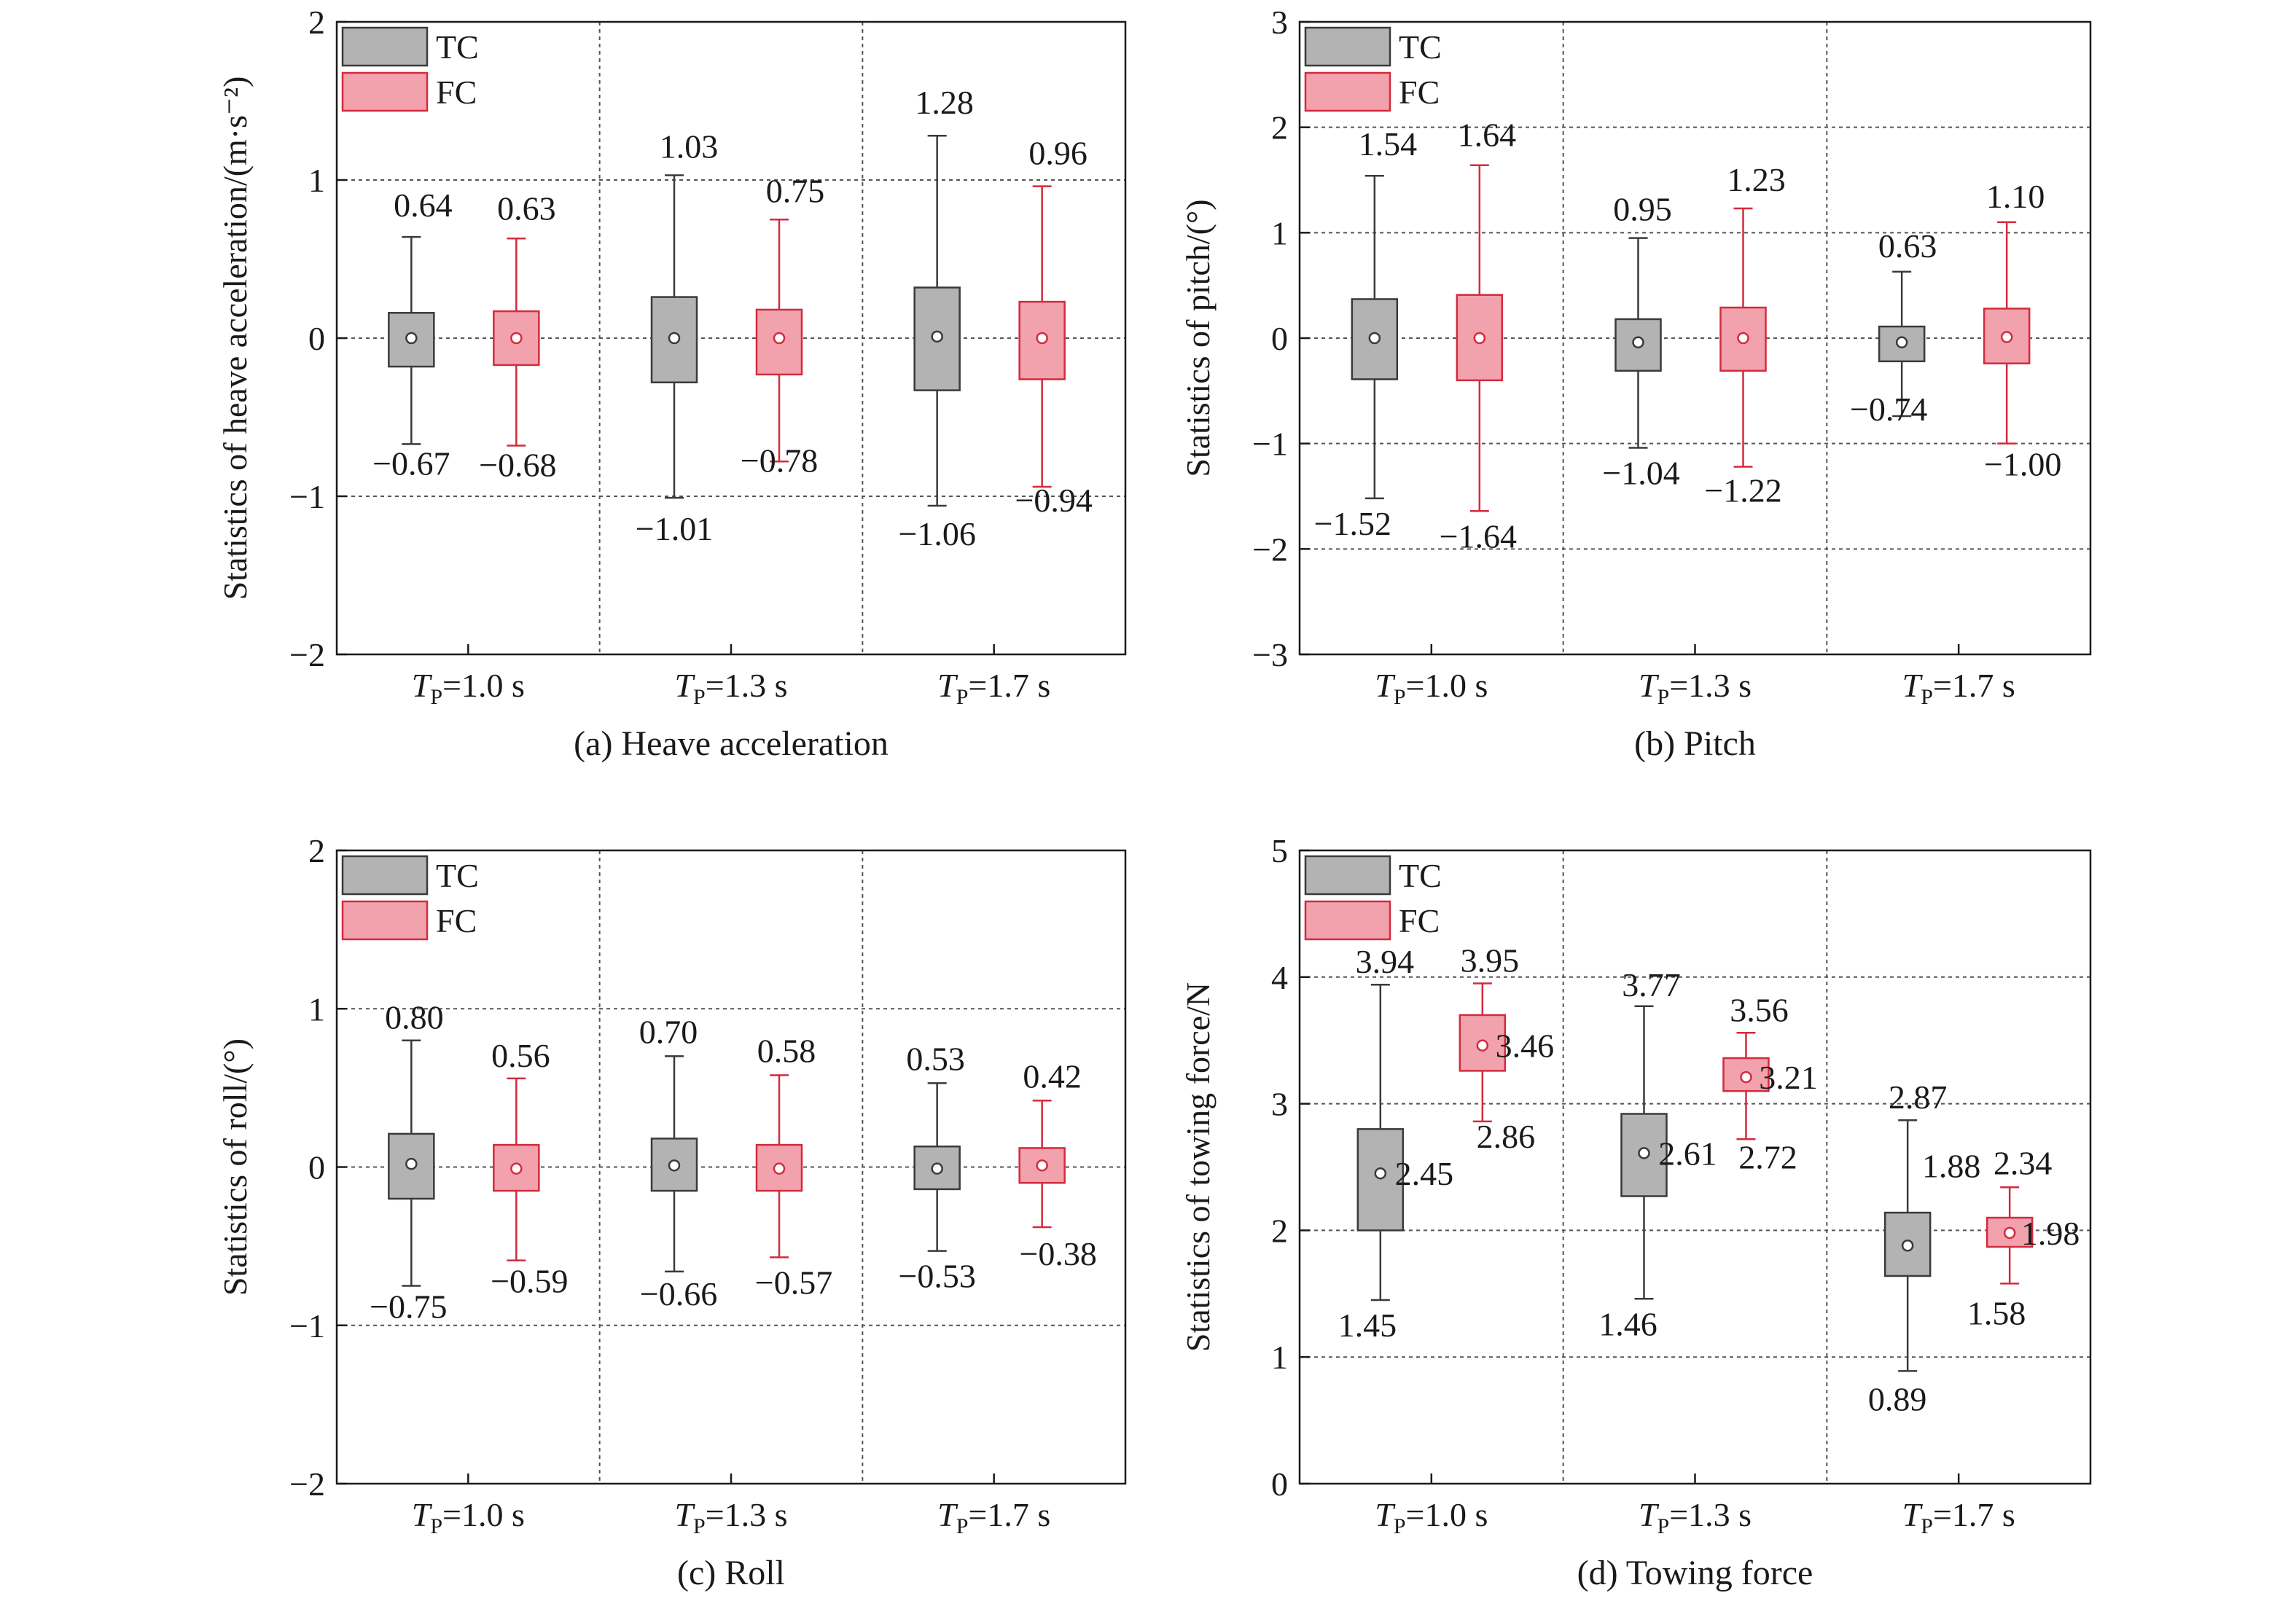 The image size is (2296, 1601). What do you see at coordinates (1198, 338) in the screenshot?
I see `y-axis-label: Statistics of pitch/(°)` at bounding box center [1198, 338].